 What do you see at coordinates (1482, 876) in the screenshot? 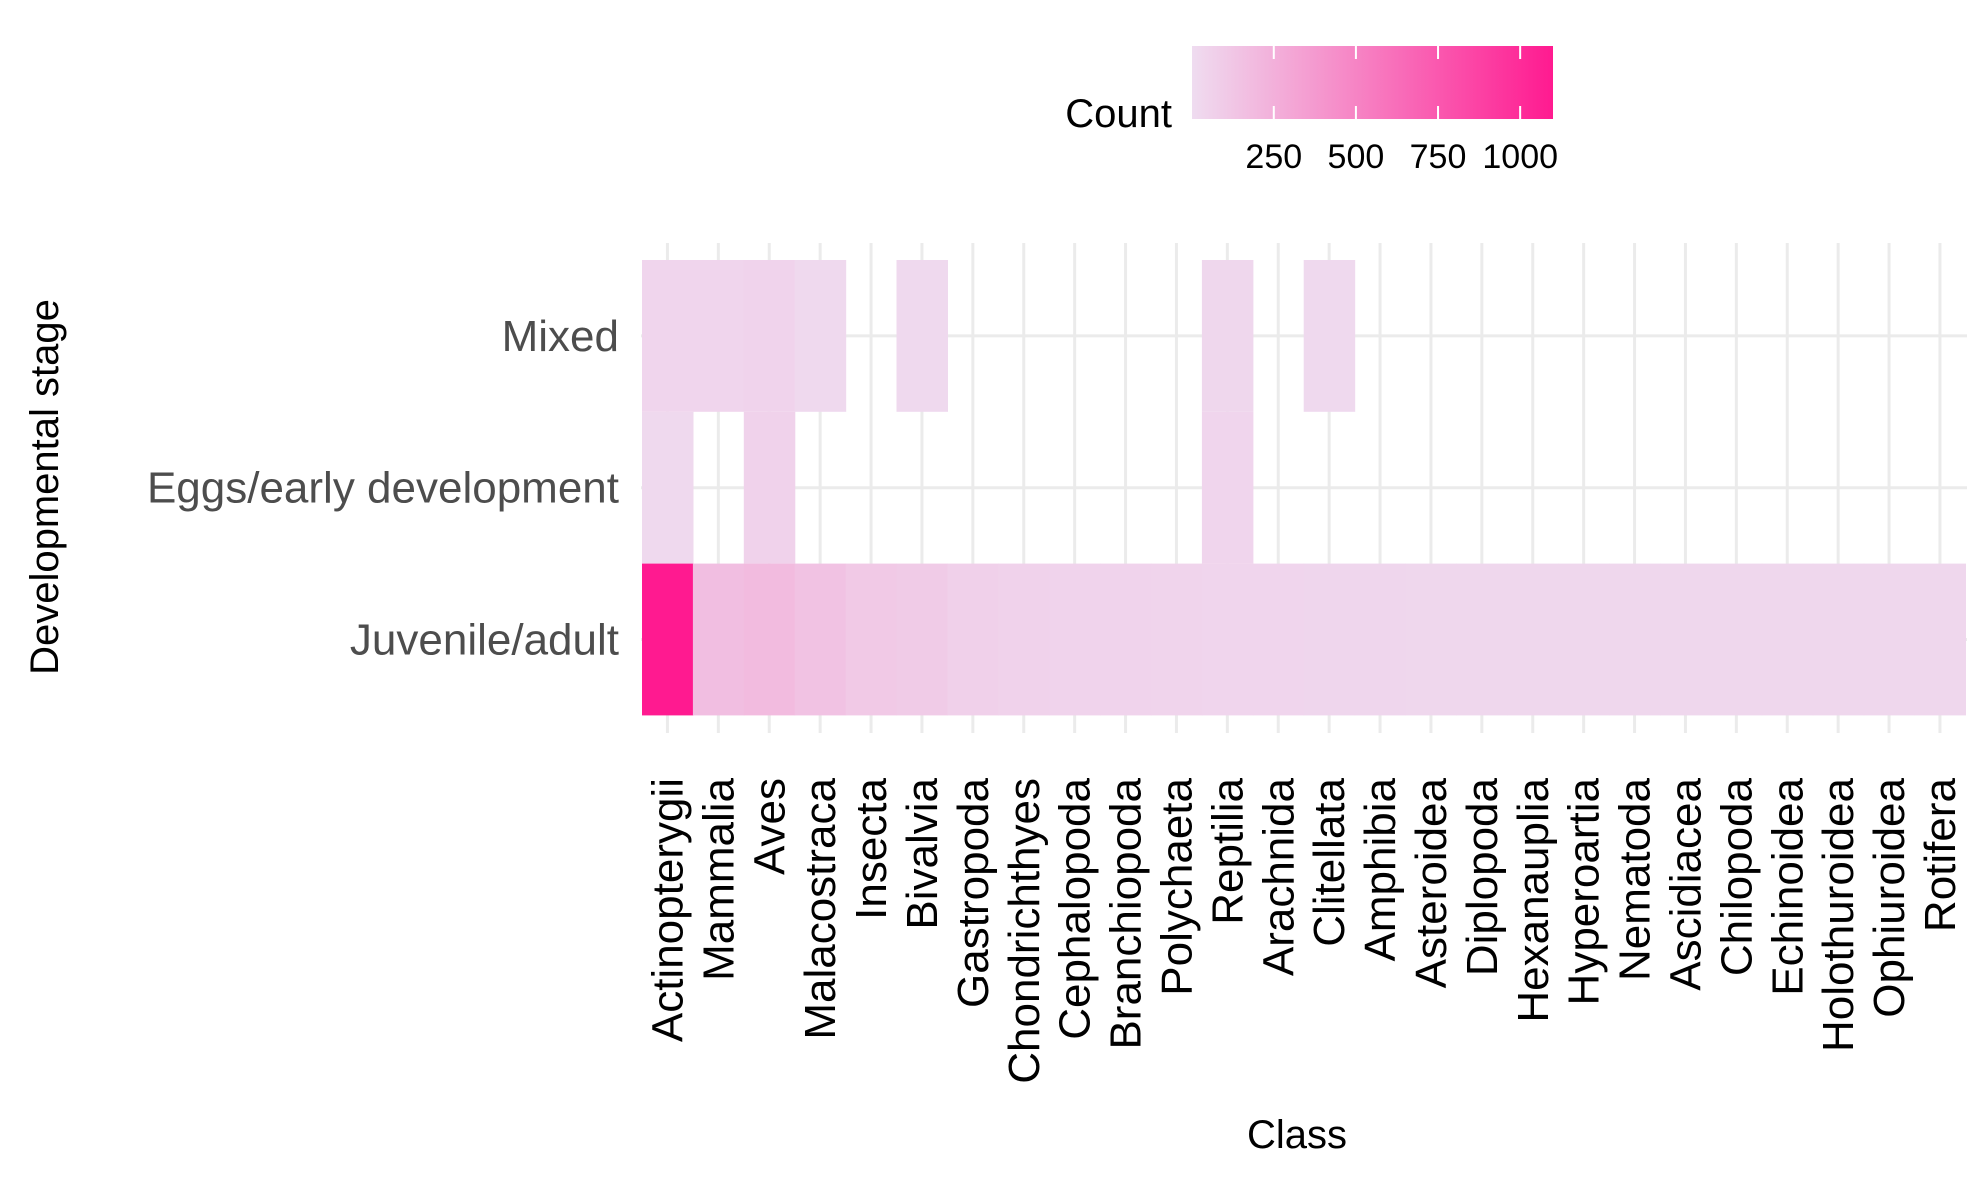
I see `x-tick-label-diplopoda: Diplopoda` at bounding box center [1482, 876].